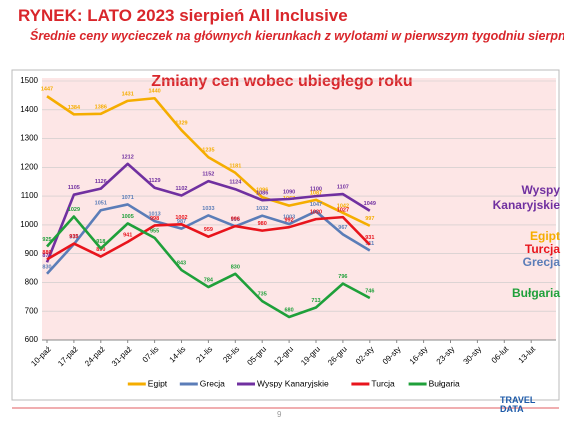 The width and height of the screenshot is (564, 423). I want to click on title: RYNEK: LATO 2023 sierpień All Inclusive, so click(183, 15).